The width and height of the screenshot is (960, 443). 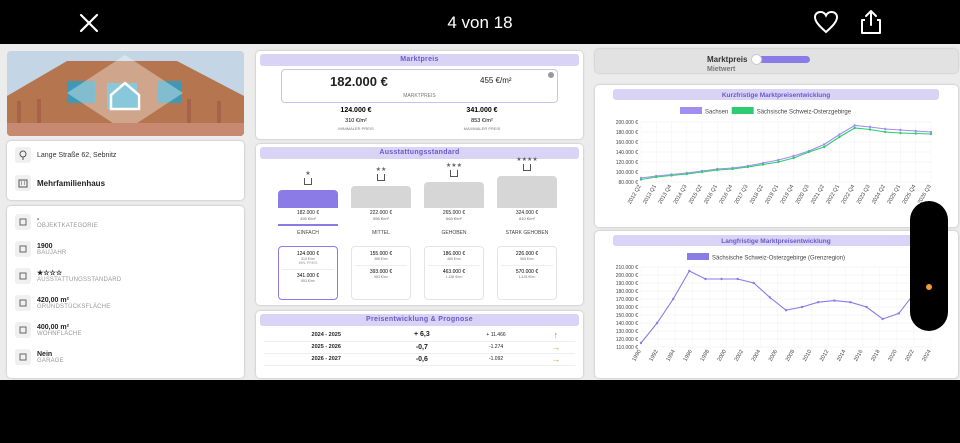 What do you see at coordinates (23, 222) in the screenshot?
I see `home-icon` at bounding box center [23, 222].